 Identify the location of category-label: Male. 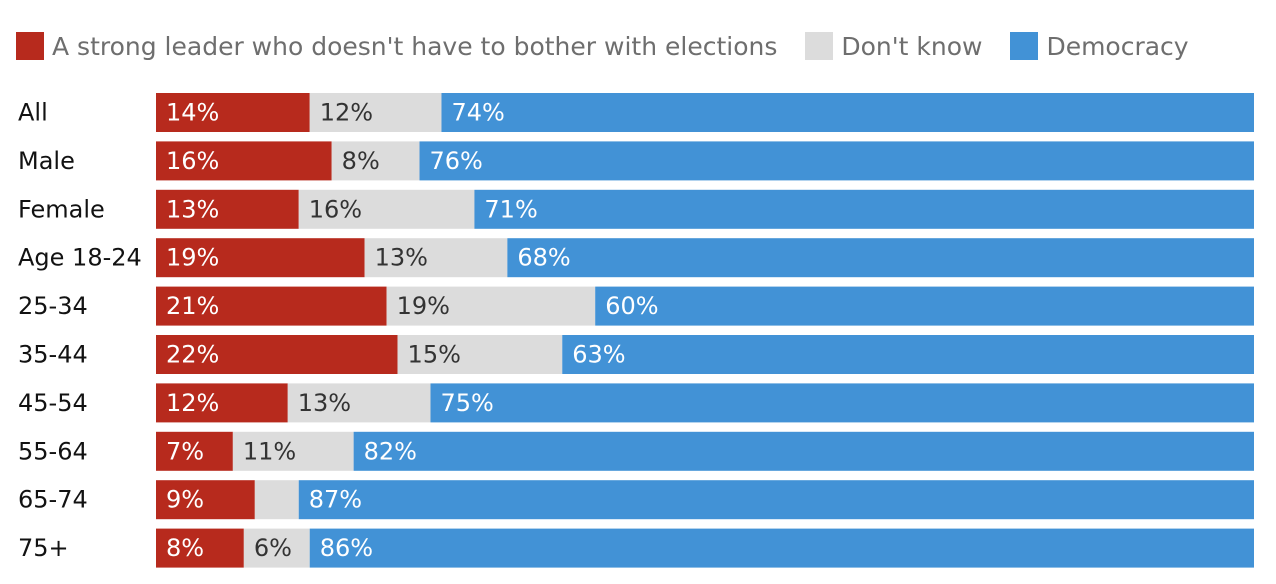
(46, 161).